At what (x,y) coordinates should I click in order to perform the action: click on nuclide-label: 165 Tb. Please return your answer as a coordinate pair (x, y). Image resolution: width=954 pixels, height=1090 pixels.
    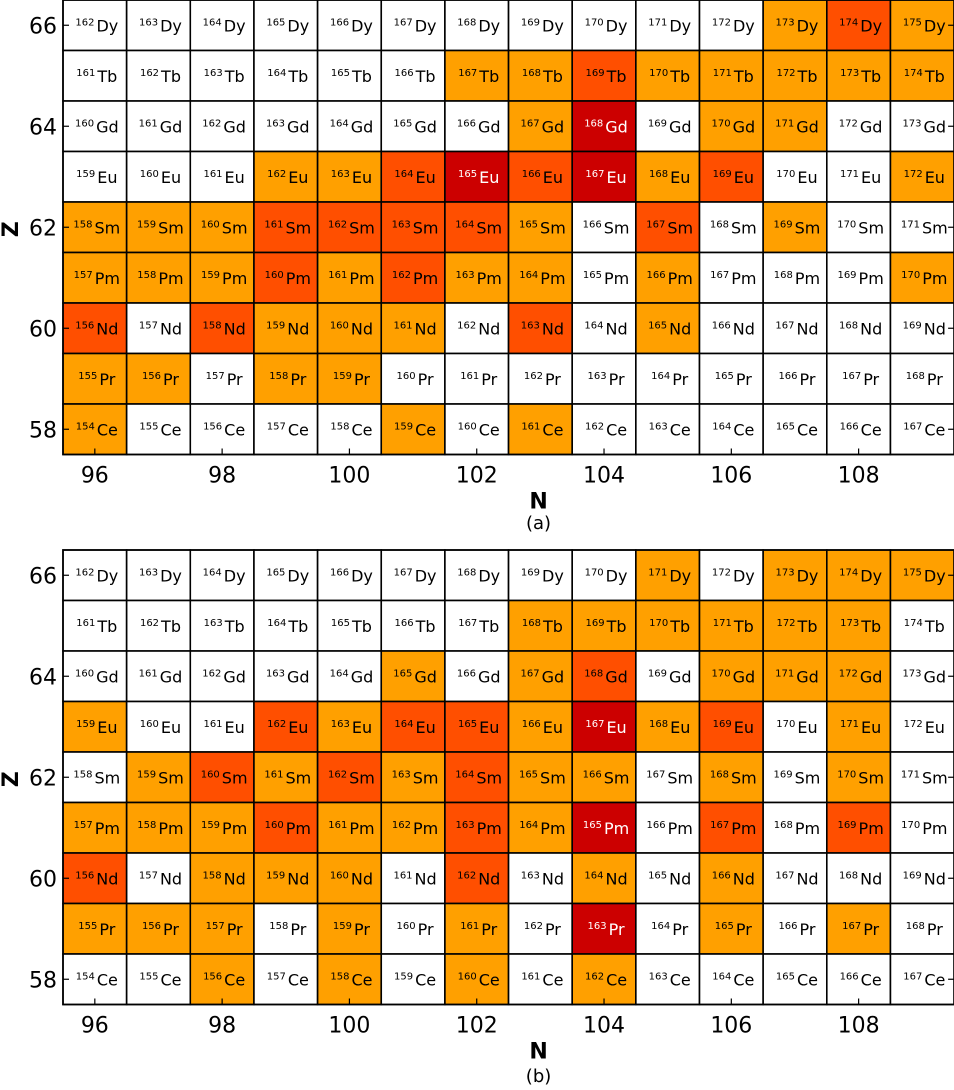
    Looking at the image, I should click on (351, 76).